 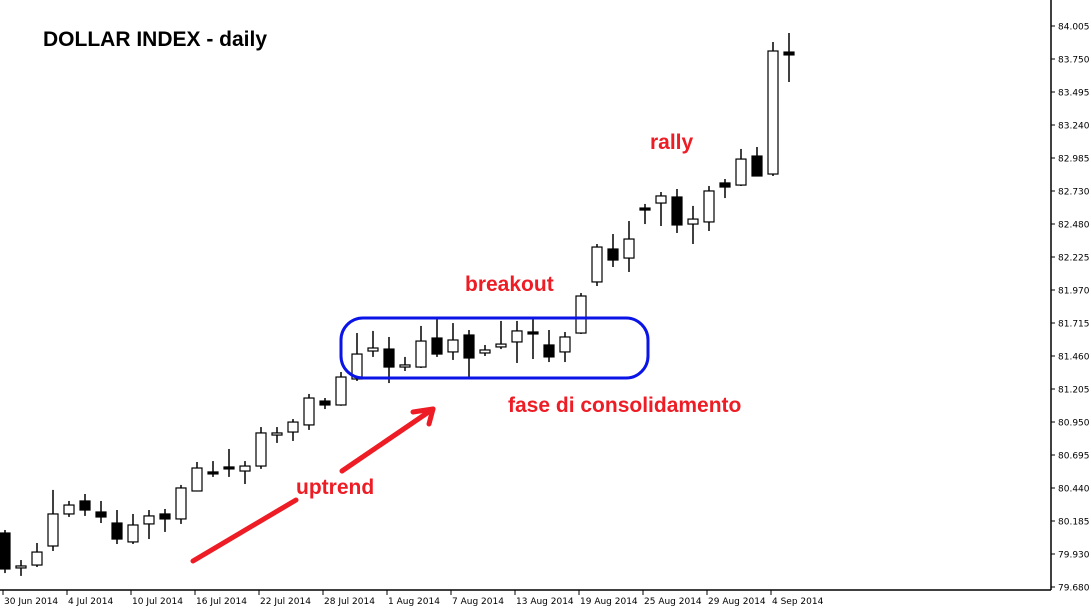 What do you see at coordinates (31, 602) in the screenshot?
I see `x-tick-label: 30 Jun 2014` at bounding box center [31, 602].